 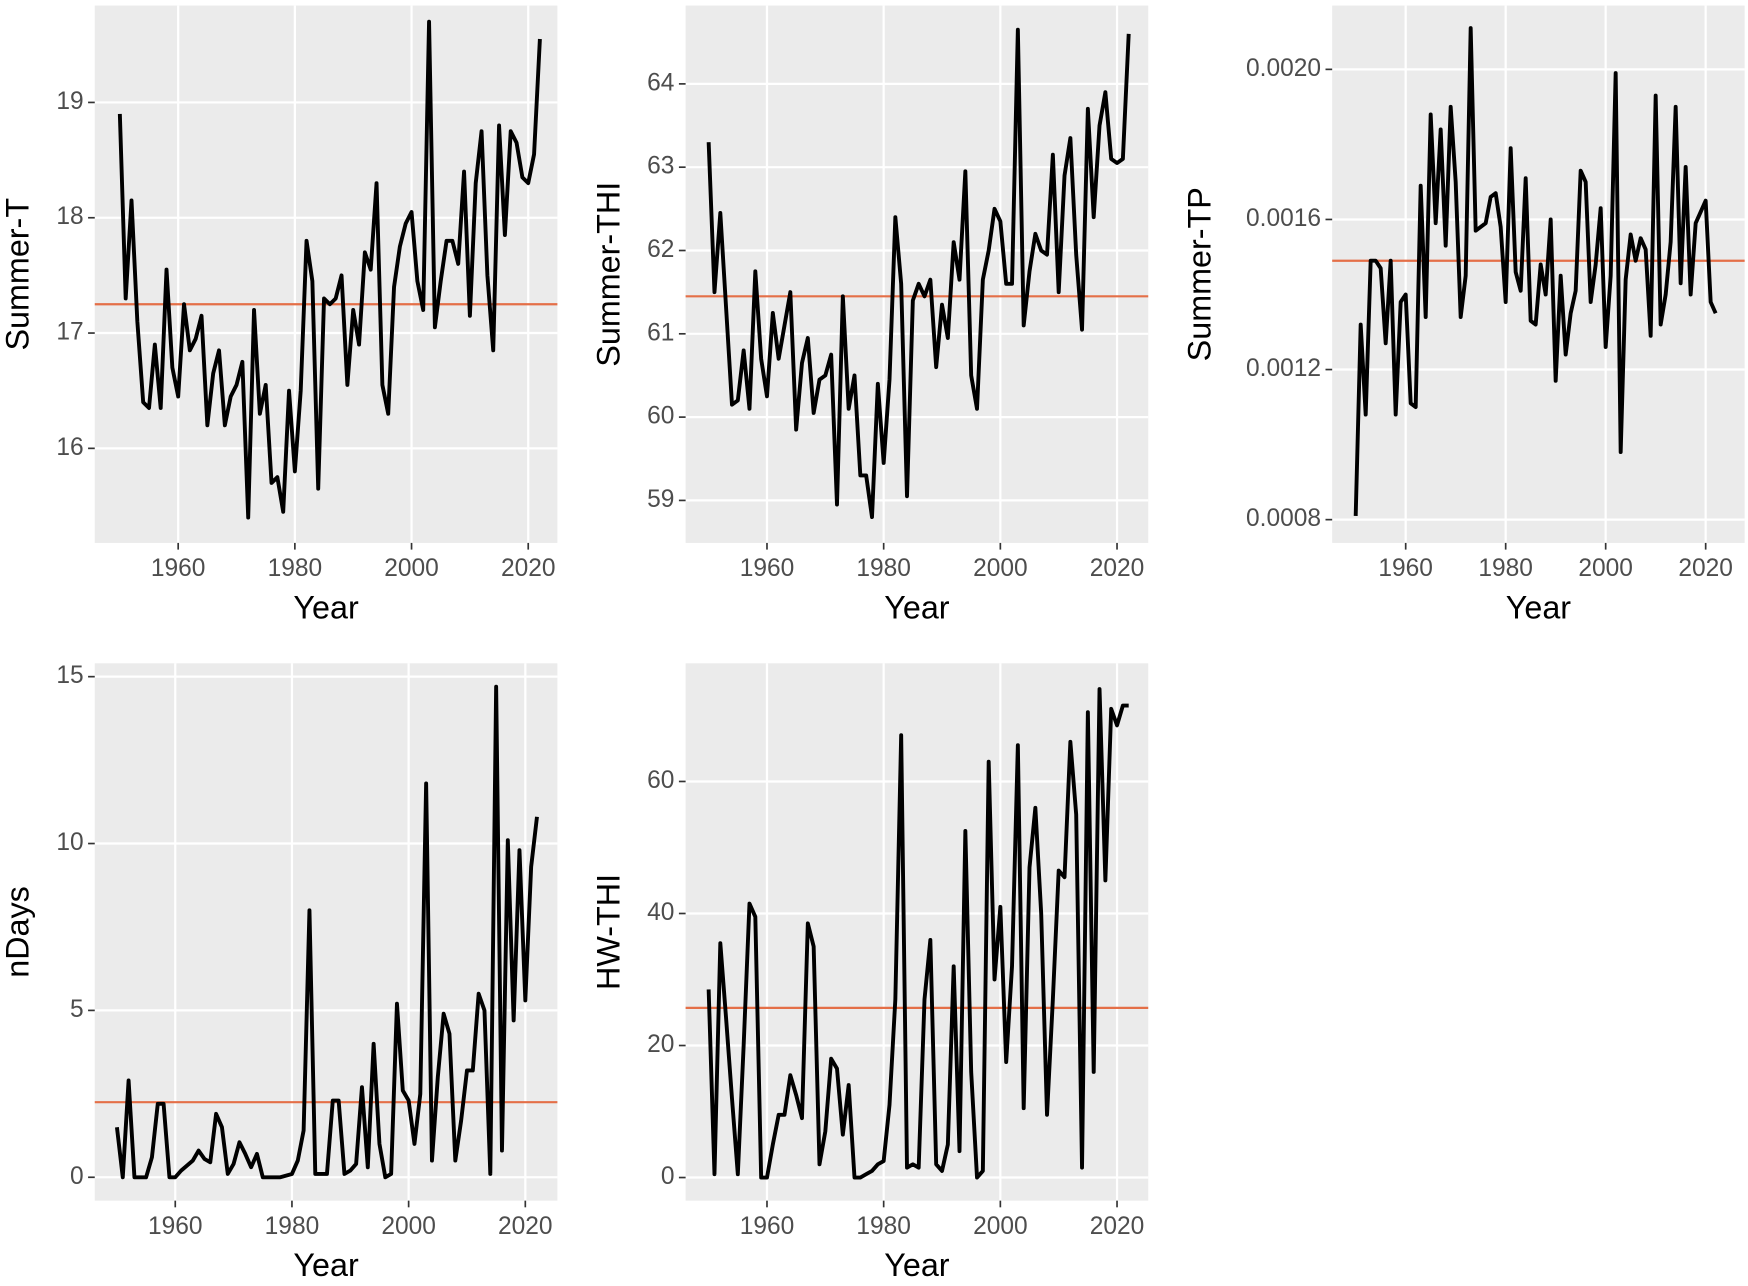 I want to click on y-tick-label: 0.0008, so click(x=1283, y=518).